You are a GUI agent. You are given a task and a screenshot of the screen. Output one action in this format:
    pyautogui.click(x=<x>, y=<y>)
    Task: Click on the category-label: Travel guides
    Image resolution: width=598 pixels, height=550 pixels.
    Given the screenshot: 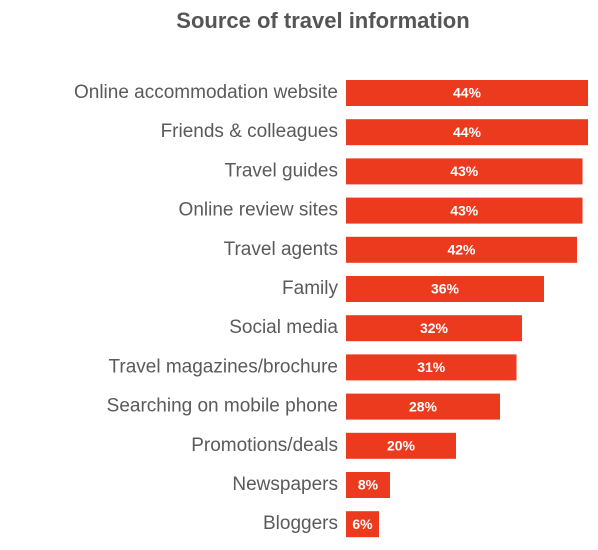 What is the action you would take?
    pyautogui.click(x=281, y=170)
    